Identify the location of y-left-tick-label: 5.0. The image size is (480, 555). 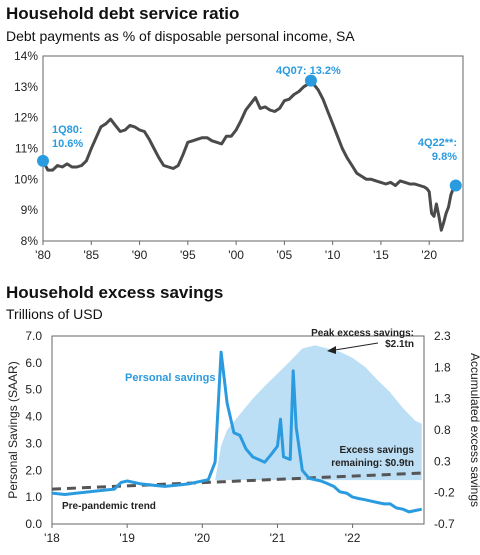
(33, 390).